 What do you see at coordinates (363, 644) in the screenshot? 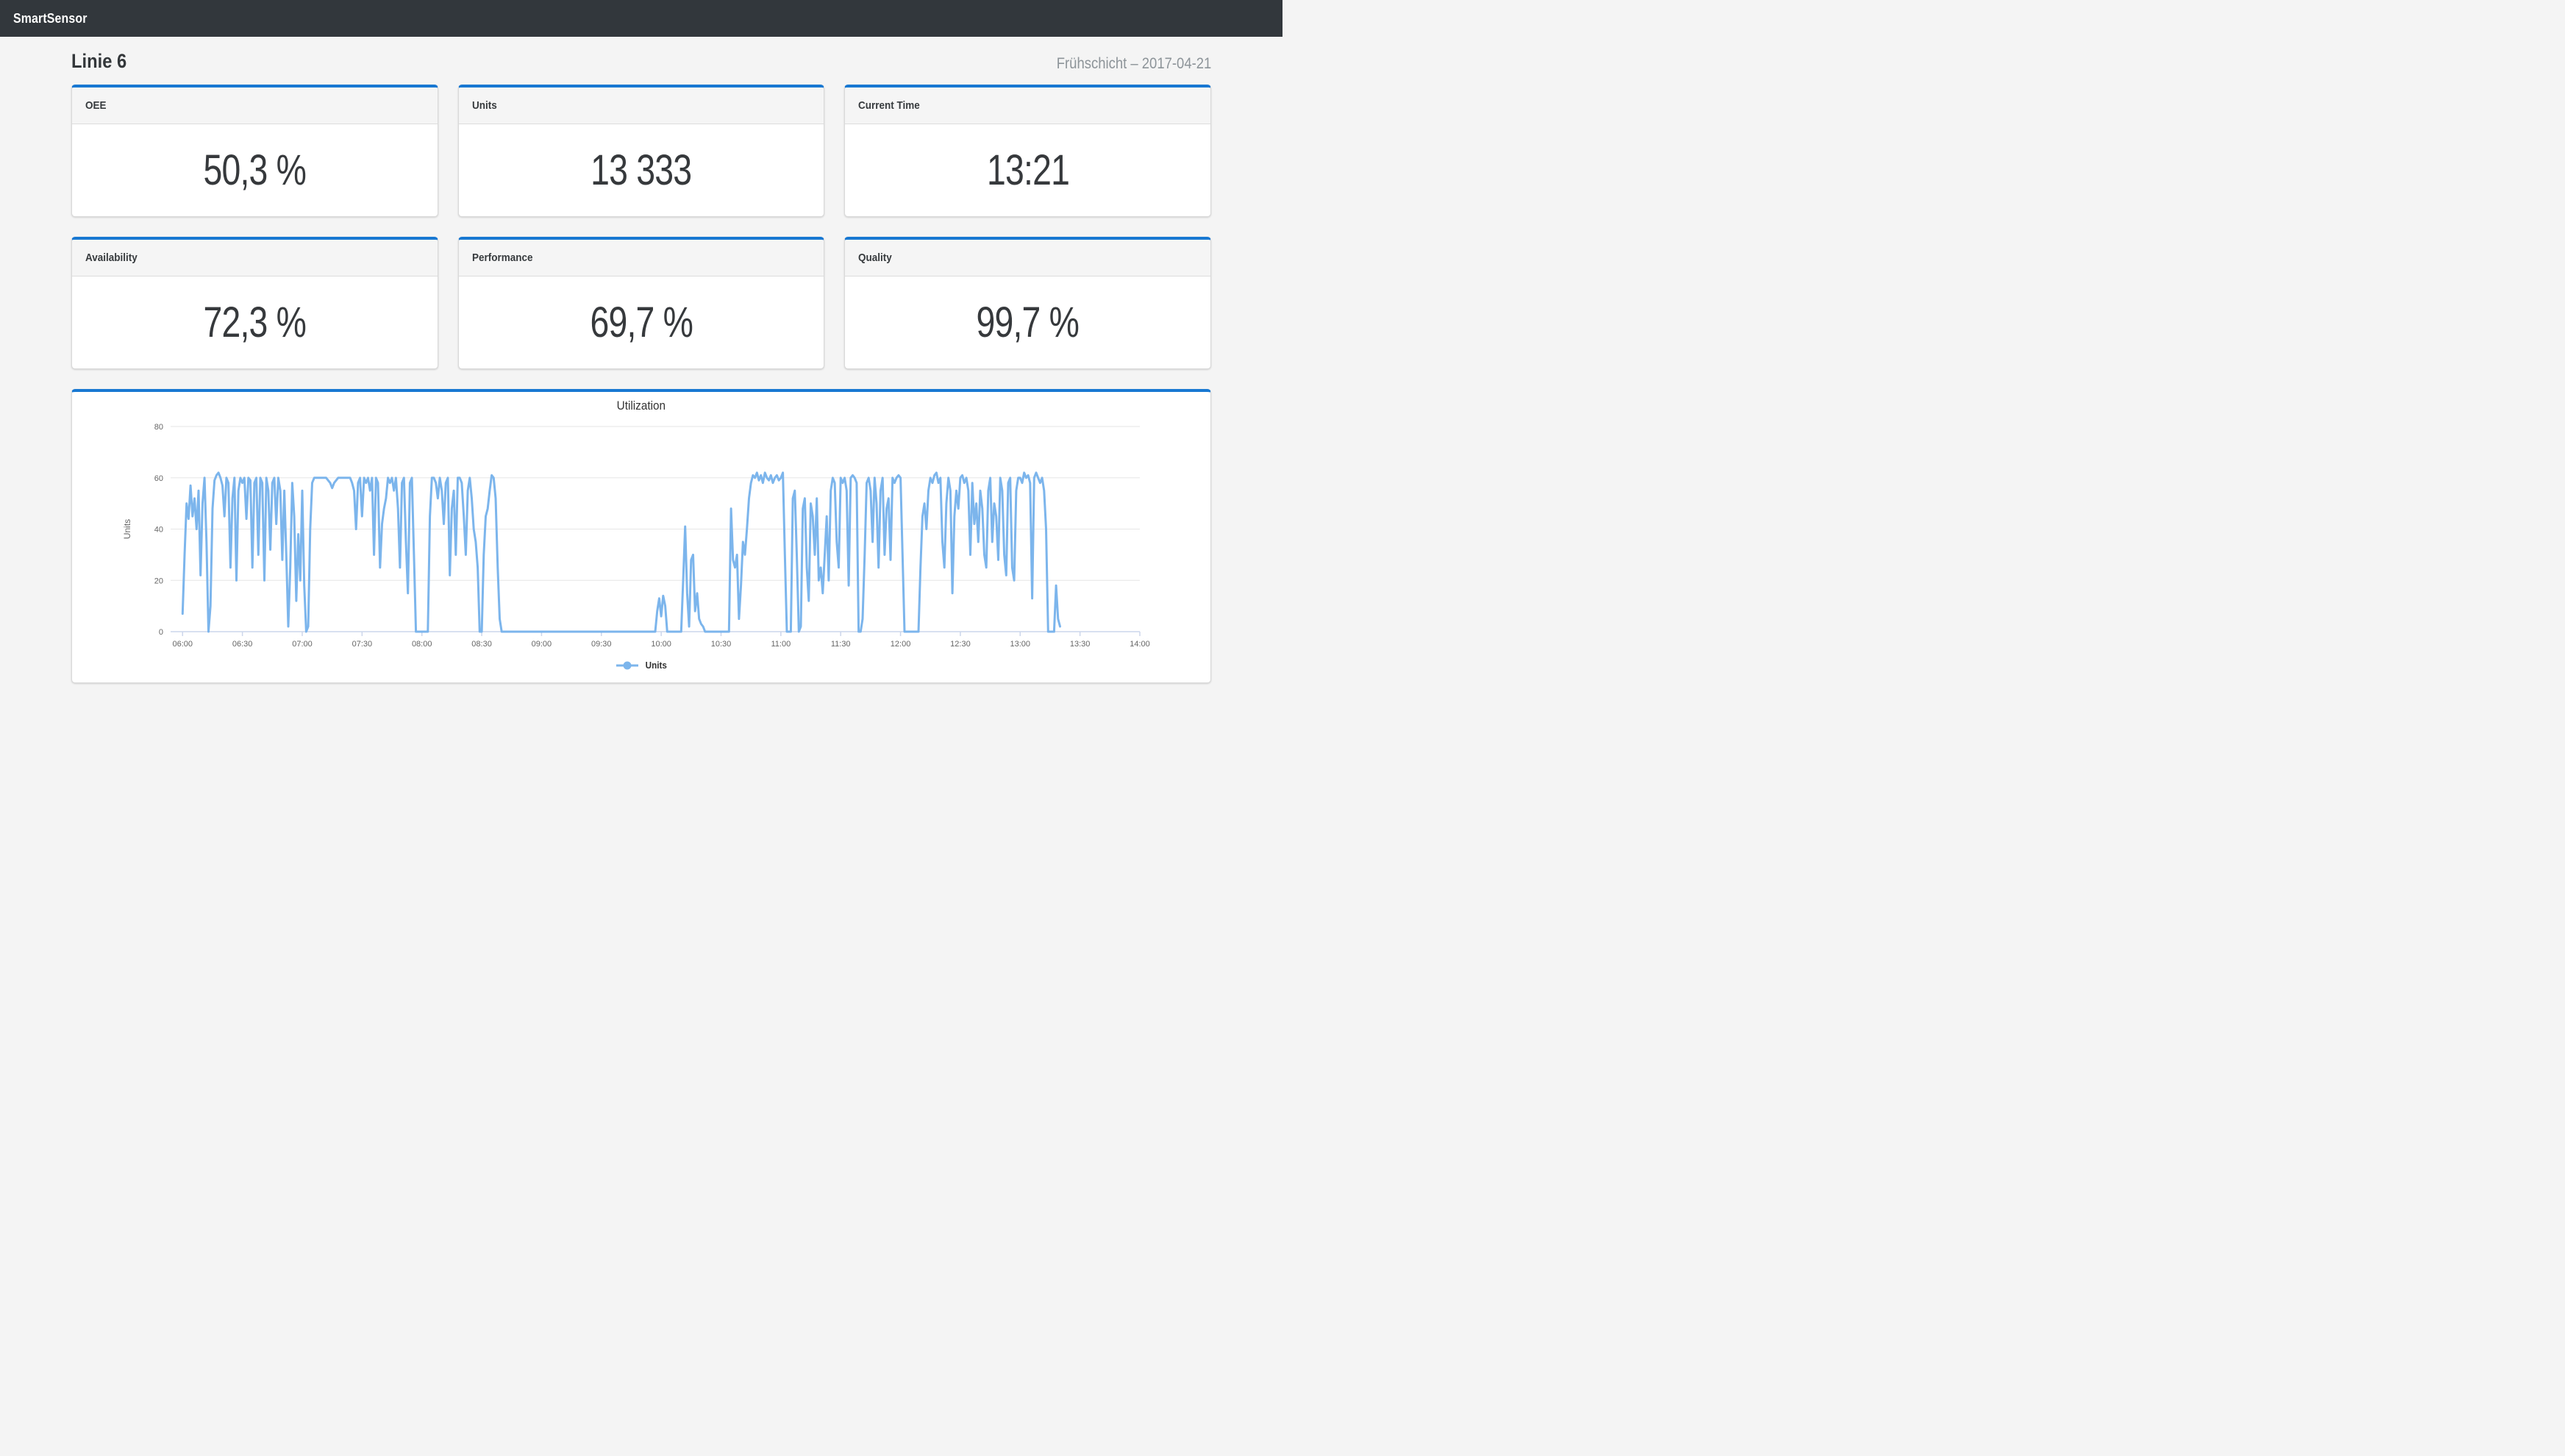
I see `svg-text: 07:30` at bounding box center [363, 644].